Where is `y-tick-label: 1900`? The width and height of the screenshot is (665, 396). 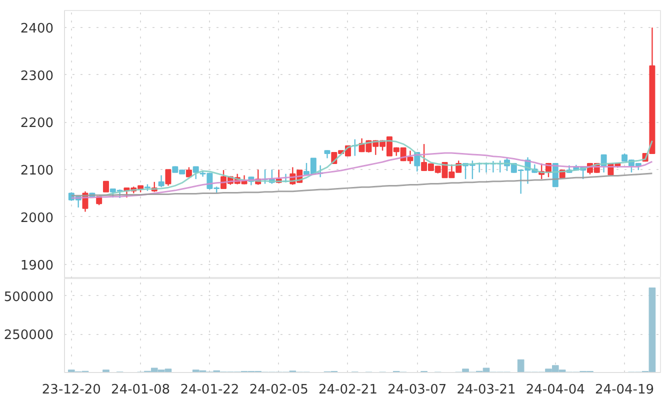
y-tick-label: 1900 is located at coordinates (37, 266).